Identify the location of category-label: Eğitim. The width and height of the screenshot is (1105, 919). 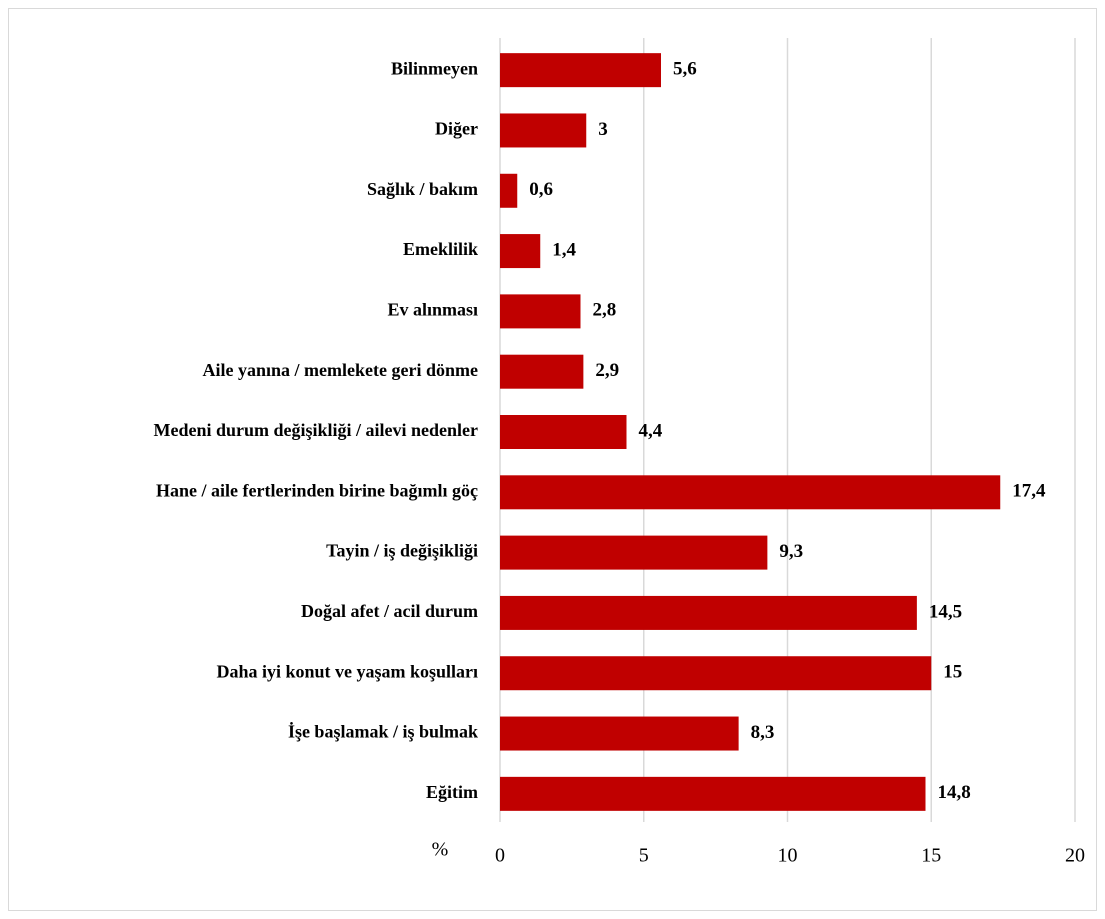
(452, 792).